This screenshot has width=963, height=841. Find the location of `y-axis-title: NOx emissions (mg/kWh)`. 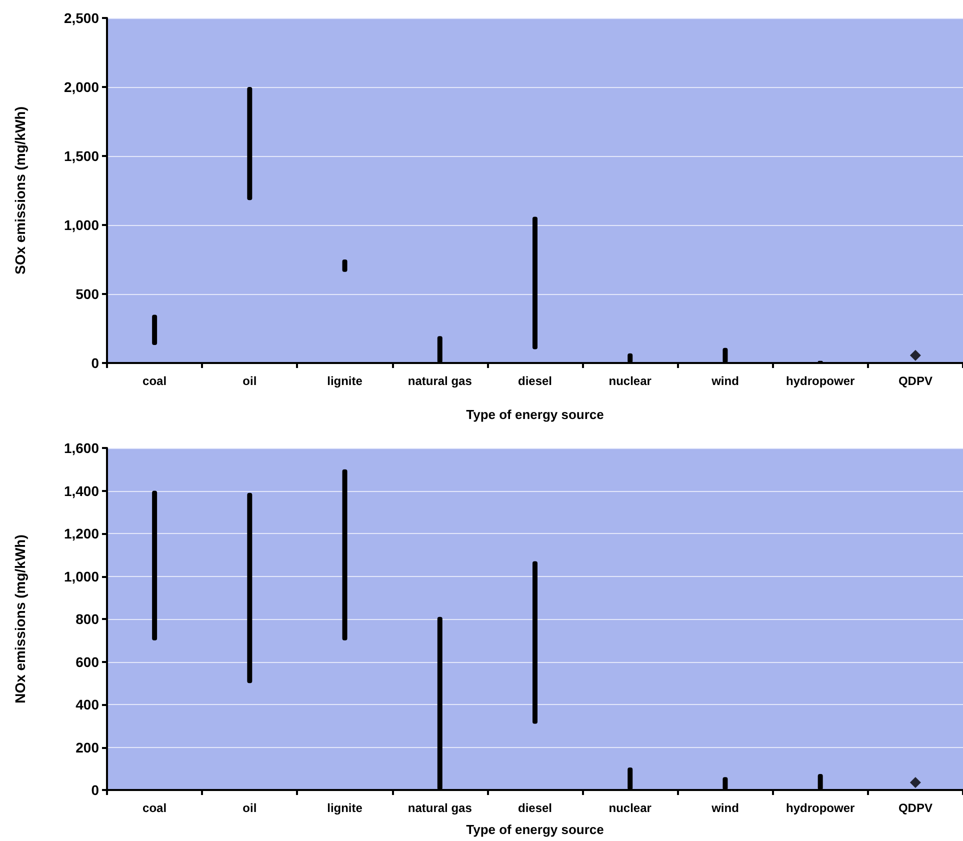

y-axis-title: NOx emissions (mg/kWh) is located at coordinates (20, 619).